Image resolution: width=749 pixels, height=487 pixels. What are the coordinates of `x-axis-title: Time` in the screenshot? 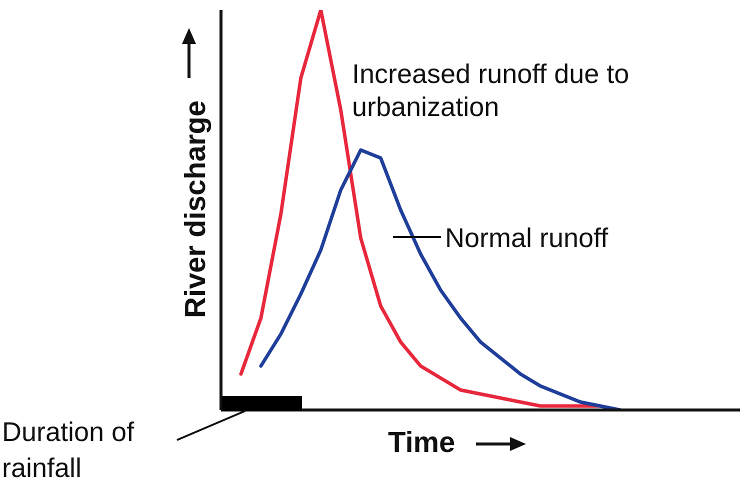 It's located at (422, 443).